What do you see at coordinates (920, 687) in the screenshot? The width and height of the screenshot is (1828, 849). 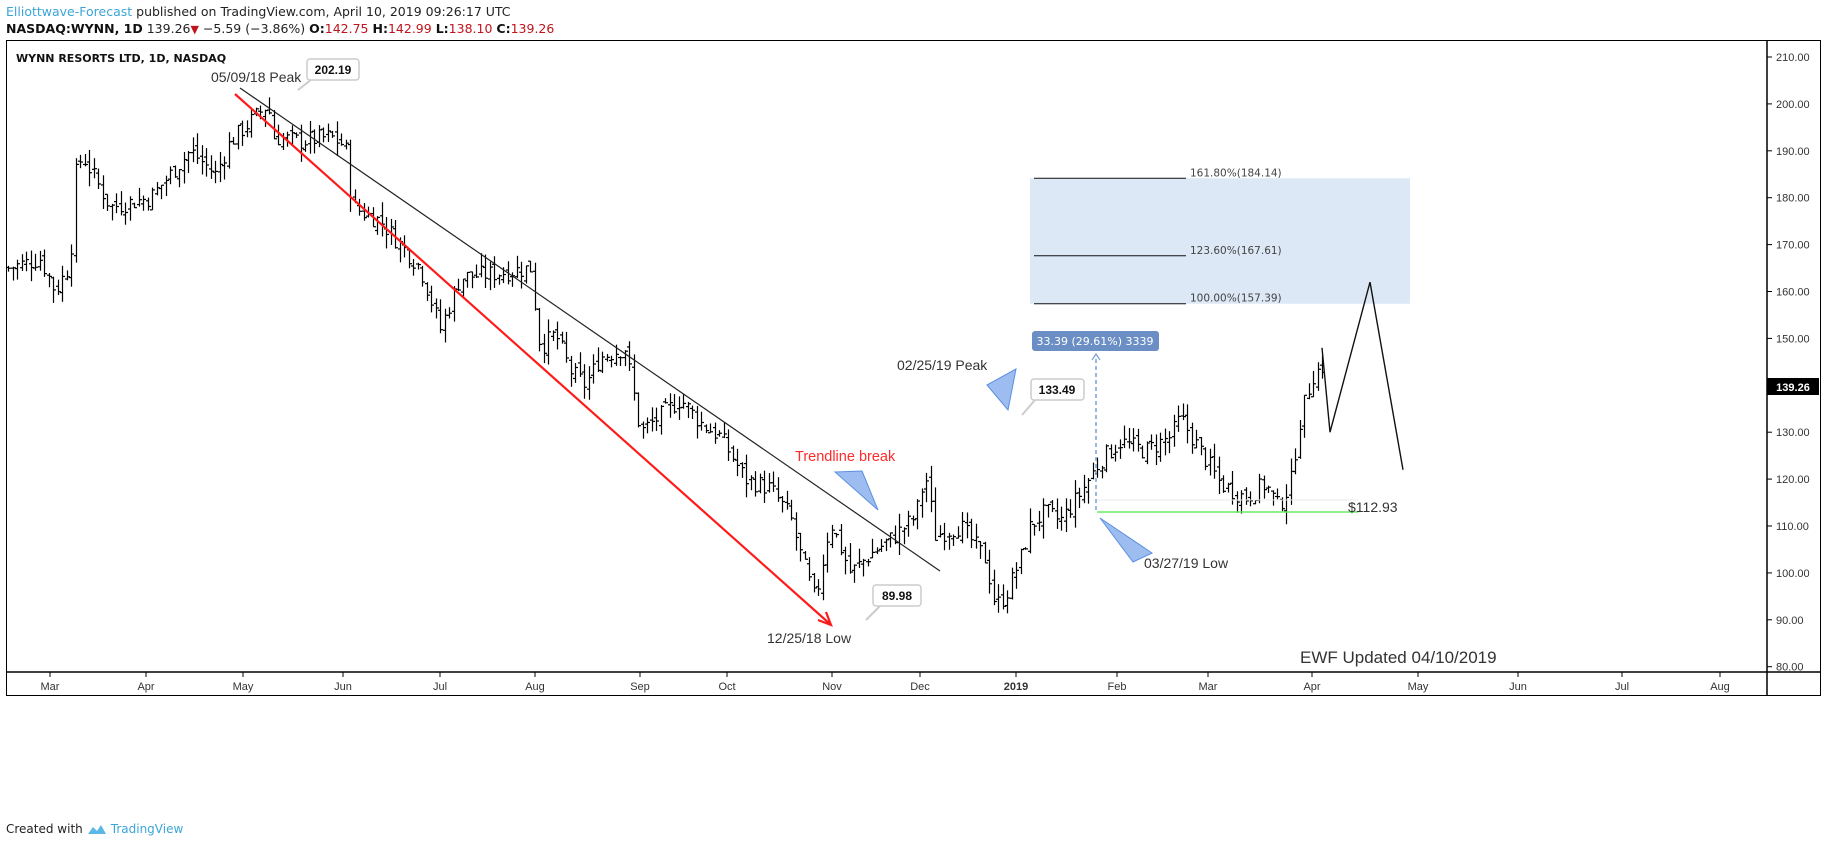 I see `time-tick-label: Dec` at bounding box center [920, 687].